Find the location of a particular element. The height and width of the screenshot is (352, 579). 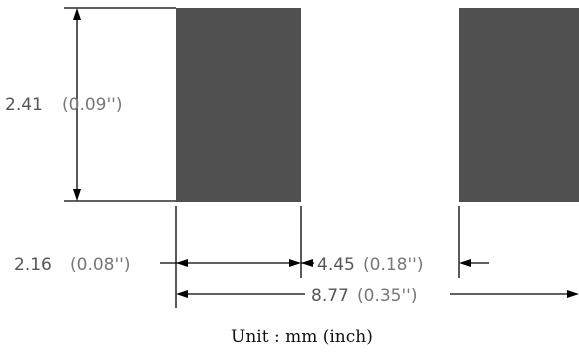

unit-label: Unit : mm (inch) is located at coordinates (302, 337).